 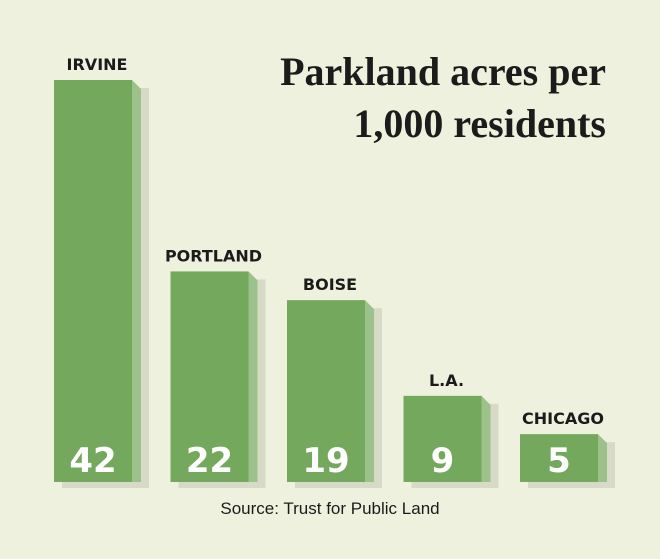 What do you see at coordinates (92, 461) in the screenshot?
I see `value-label: 42` at bounding box center [92, 461].